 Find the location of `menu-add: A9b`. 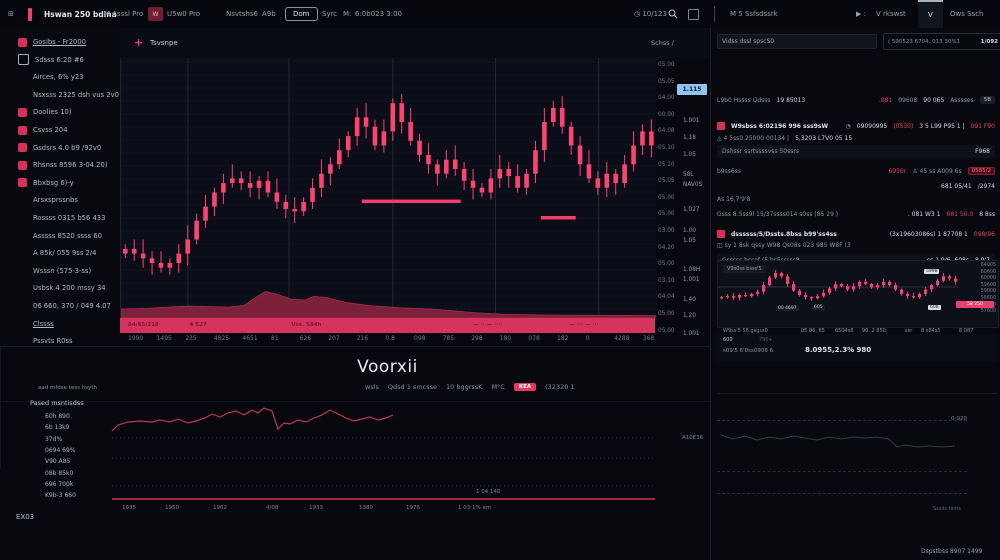

menu-add: A9b is located at coordinates (269, 14).